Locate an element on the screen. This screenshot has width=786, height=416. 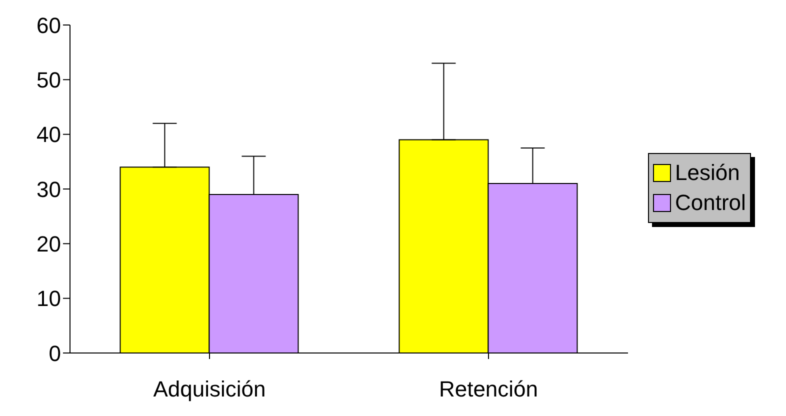
y-tick-label: 30 is located at coordinates (48, 189).